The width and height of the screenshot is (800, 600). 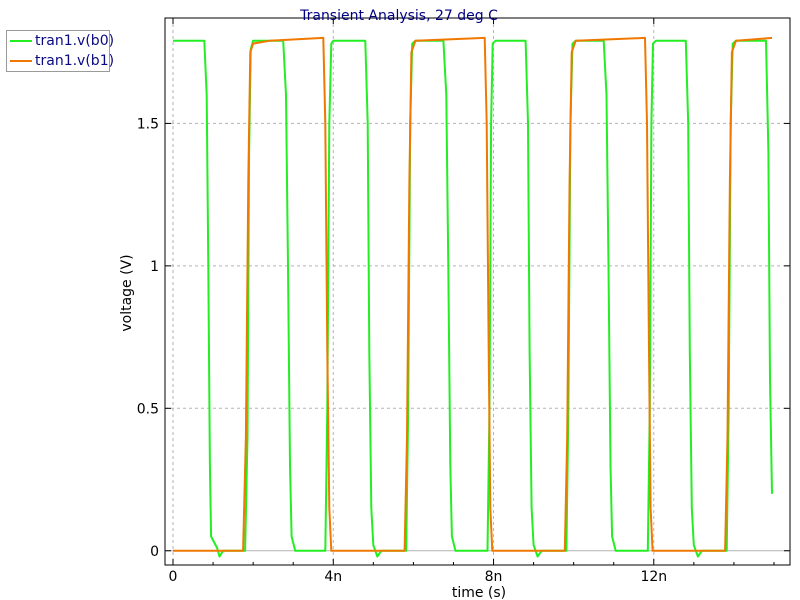 I want to click on chart-legend: tran1.v(b0) tran1.v(b1), so click(x=60, y=51).